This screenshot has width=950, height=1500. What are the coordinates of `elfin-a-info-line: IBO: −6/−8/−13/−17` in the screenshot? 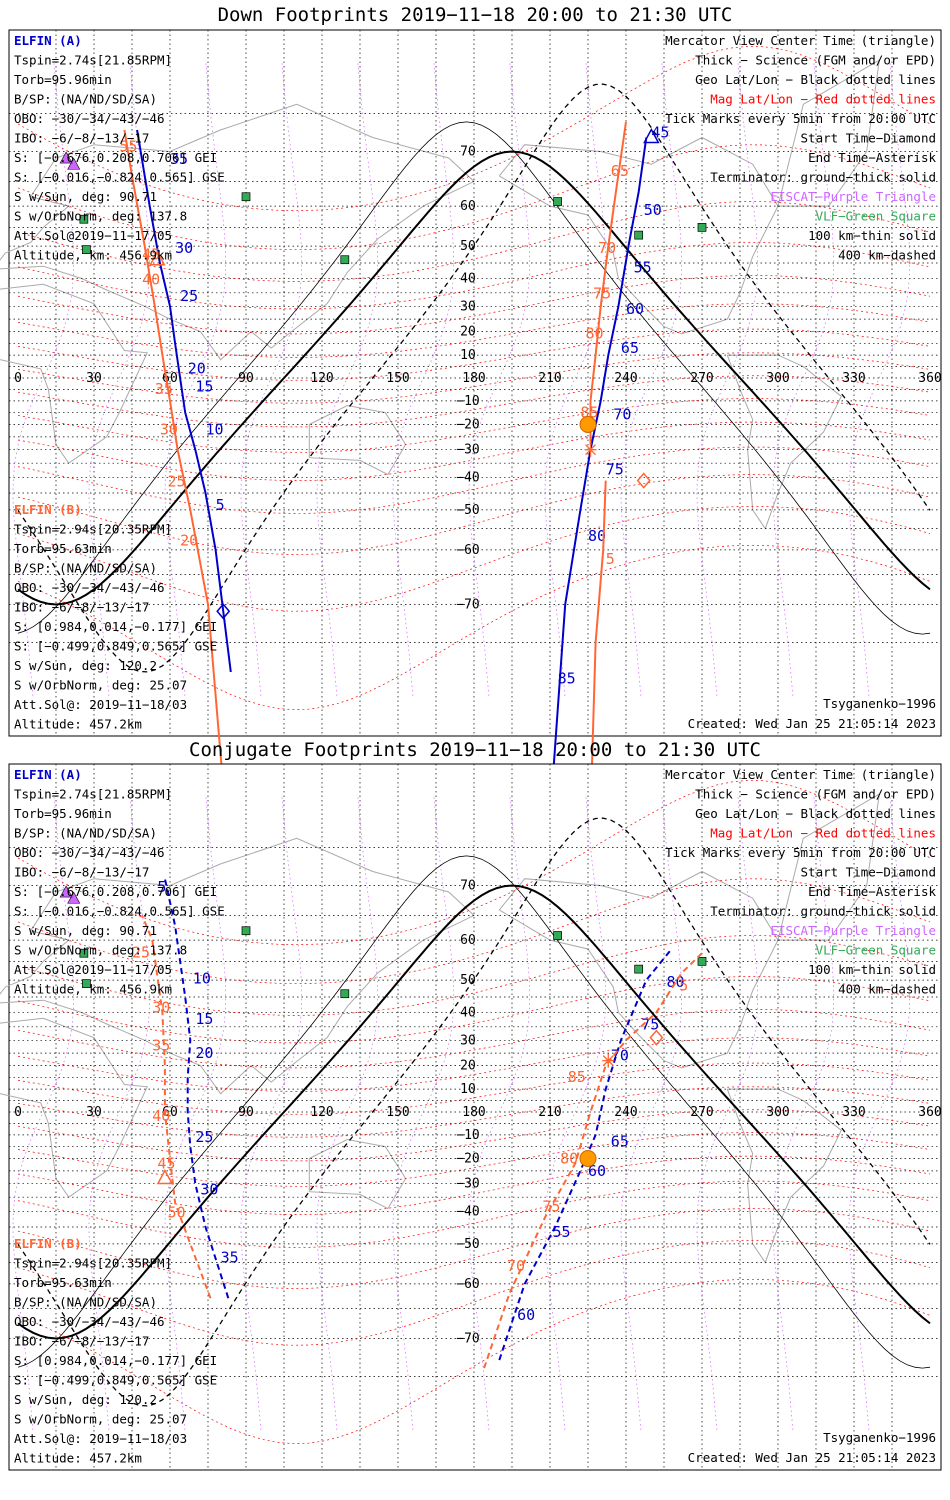 It's located at (81, 138).